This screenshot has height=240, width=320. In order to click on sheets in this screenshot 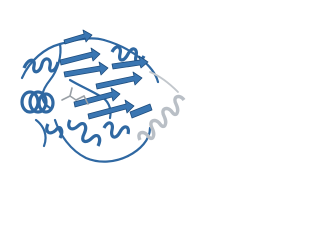, I will do `click(104, 74)`.